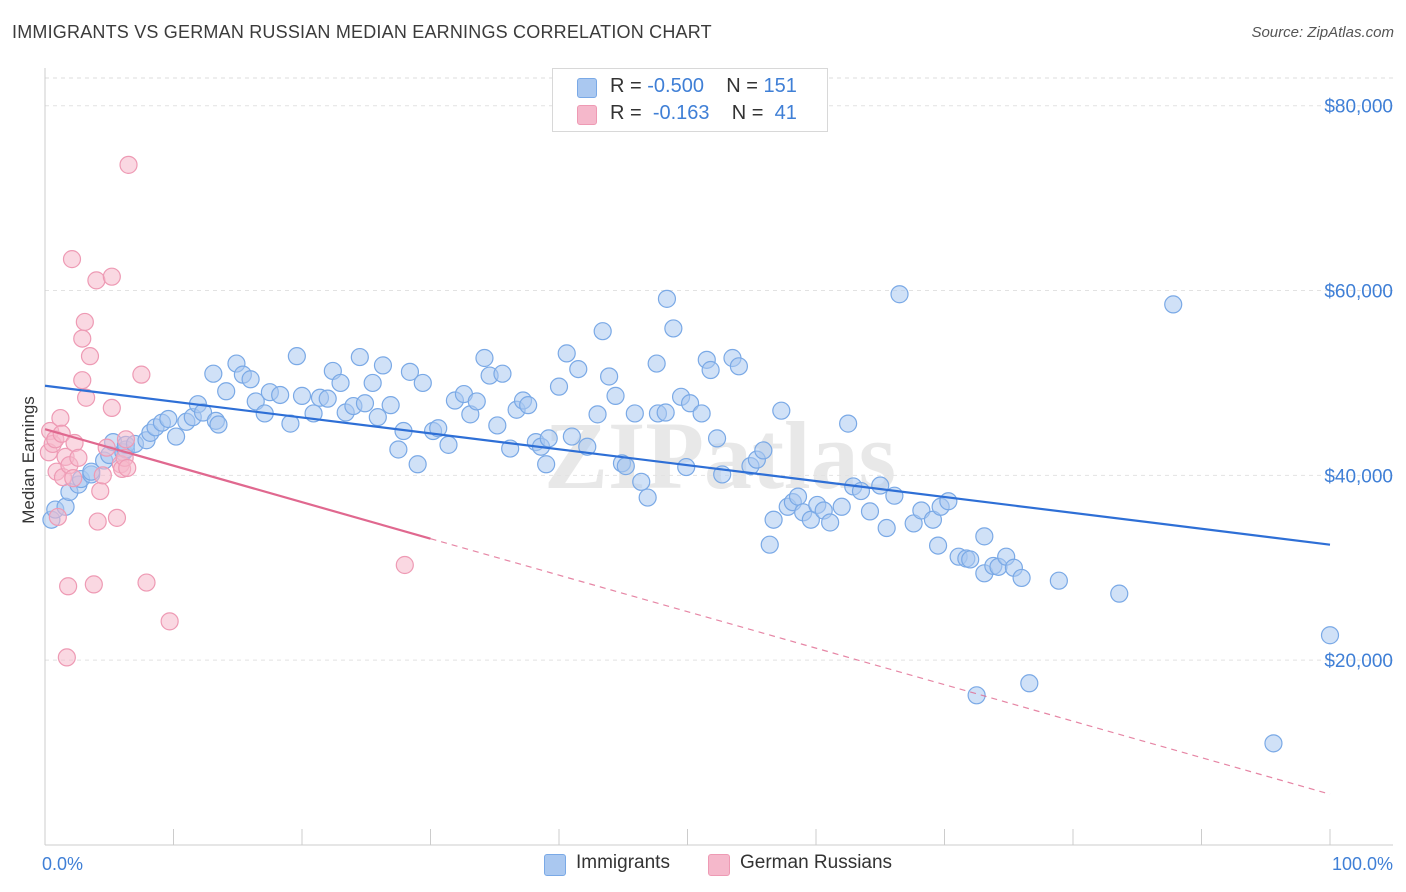  Describe the element at coordinates (1322, 32) in the screenshot. I see `source-credit: Source: ZipAtlas.com` at that location.